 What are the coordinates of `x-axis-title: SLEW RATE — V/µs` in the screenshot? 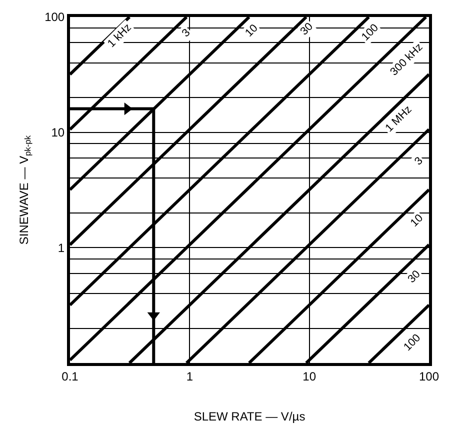 It's located at (250, 416).